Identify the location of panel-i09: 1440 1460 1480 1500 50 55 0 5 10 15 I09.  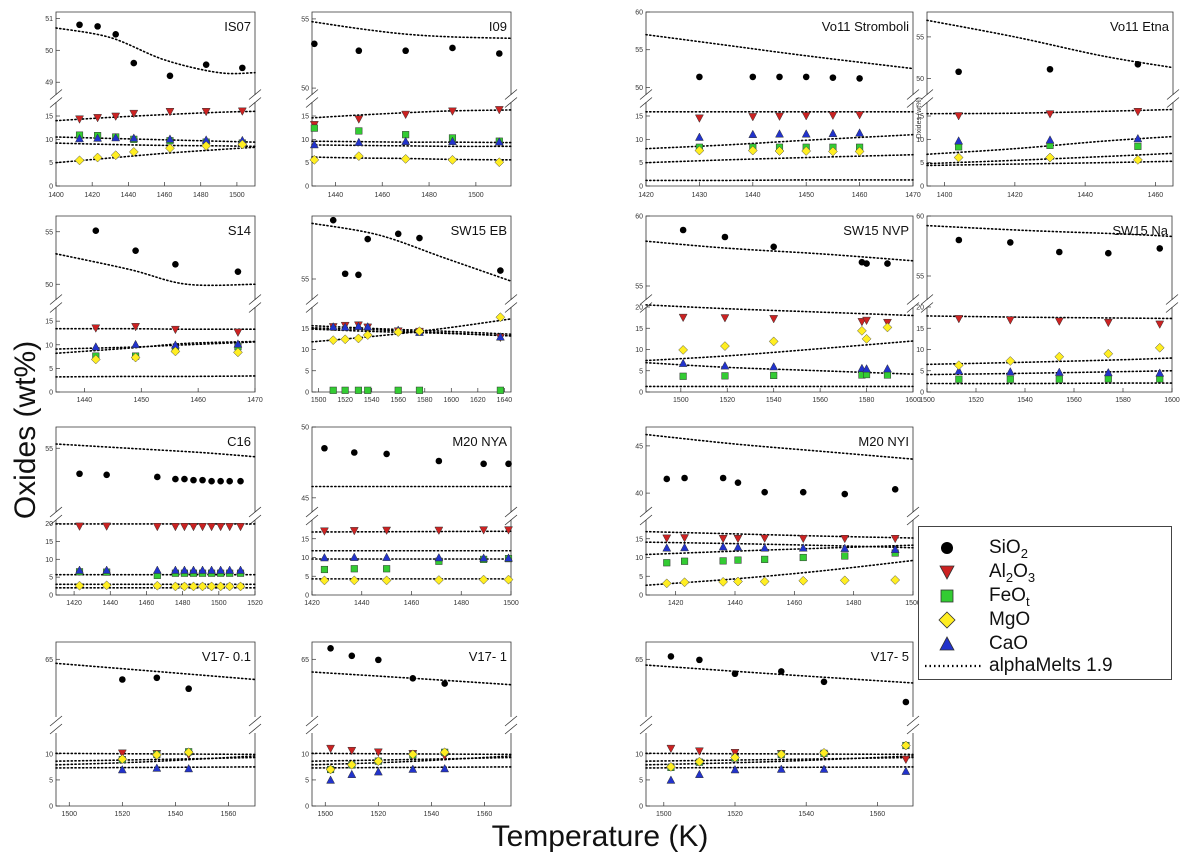
(409, 105).